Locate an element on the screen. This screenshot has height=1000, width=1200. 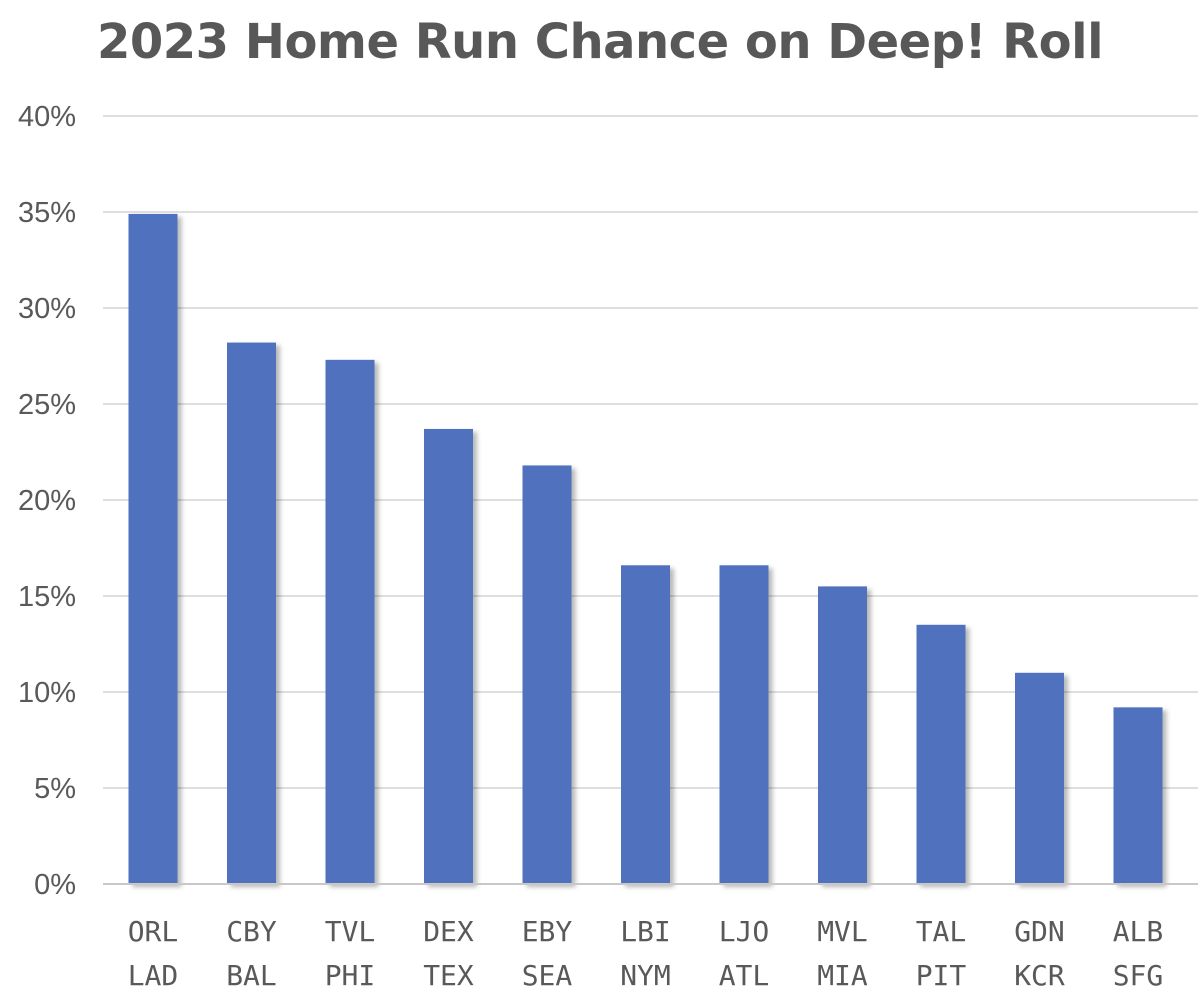
y-axis-tick-labels: 0% 5% 10% 15% 20% 25% 30% 35% 40% is located at coordinates (47, 501).